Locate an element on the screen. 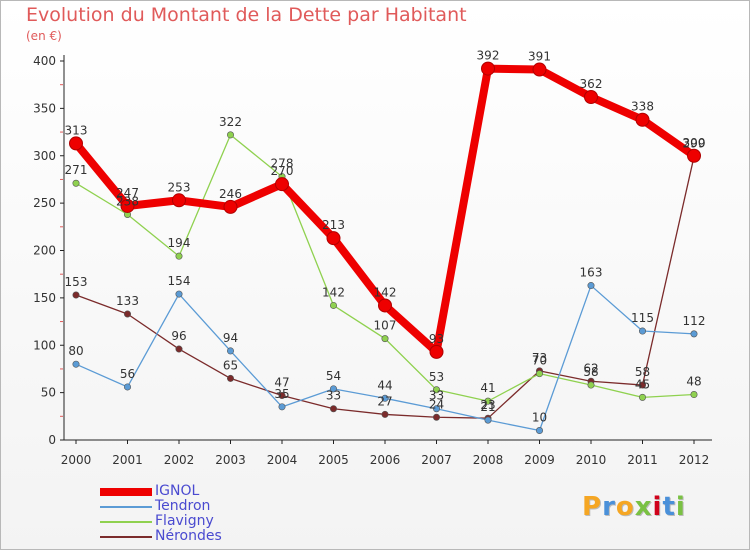 The height and width of the screenshot is (550, 750). data-label: 153 is located at coordinates (76, 282).